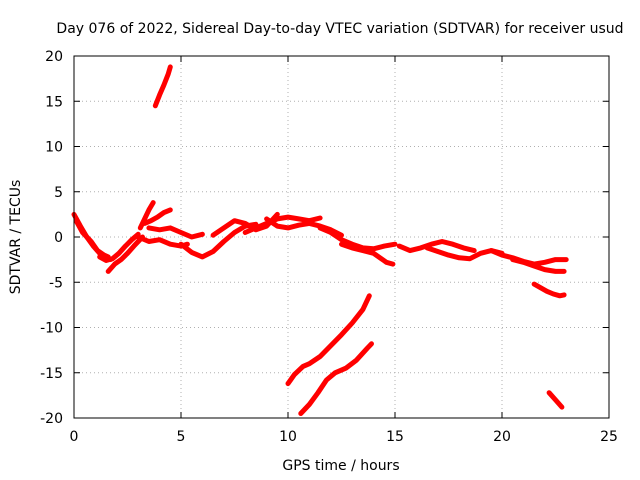 Image resolution: width=640 pixels, height=480 pixels. Describe the element at coordinates (54, 148) in the screenshot. I see `y-tick-label: 10` at that location.